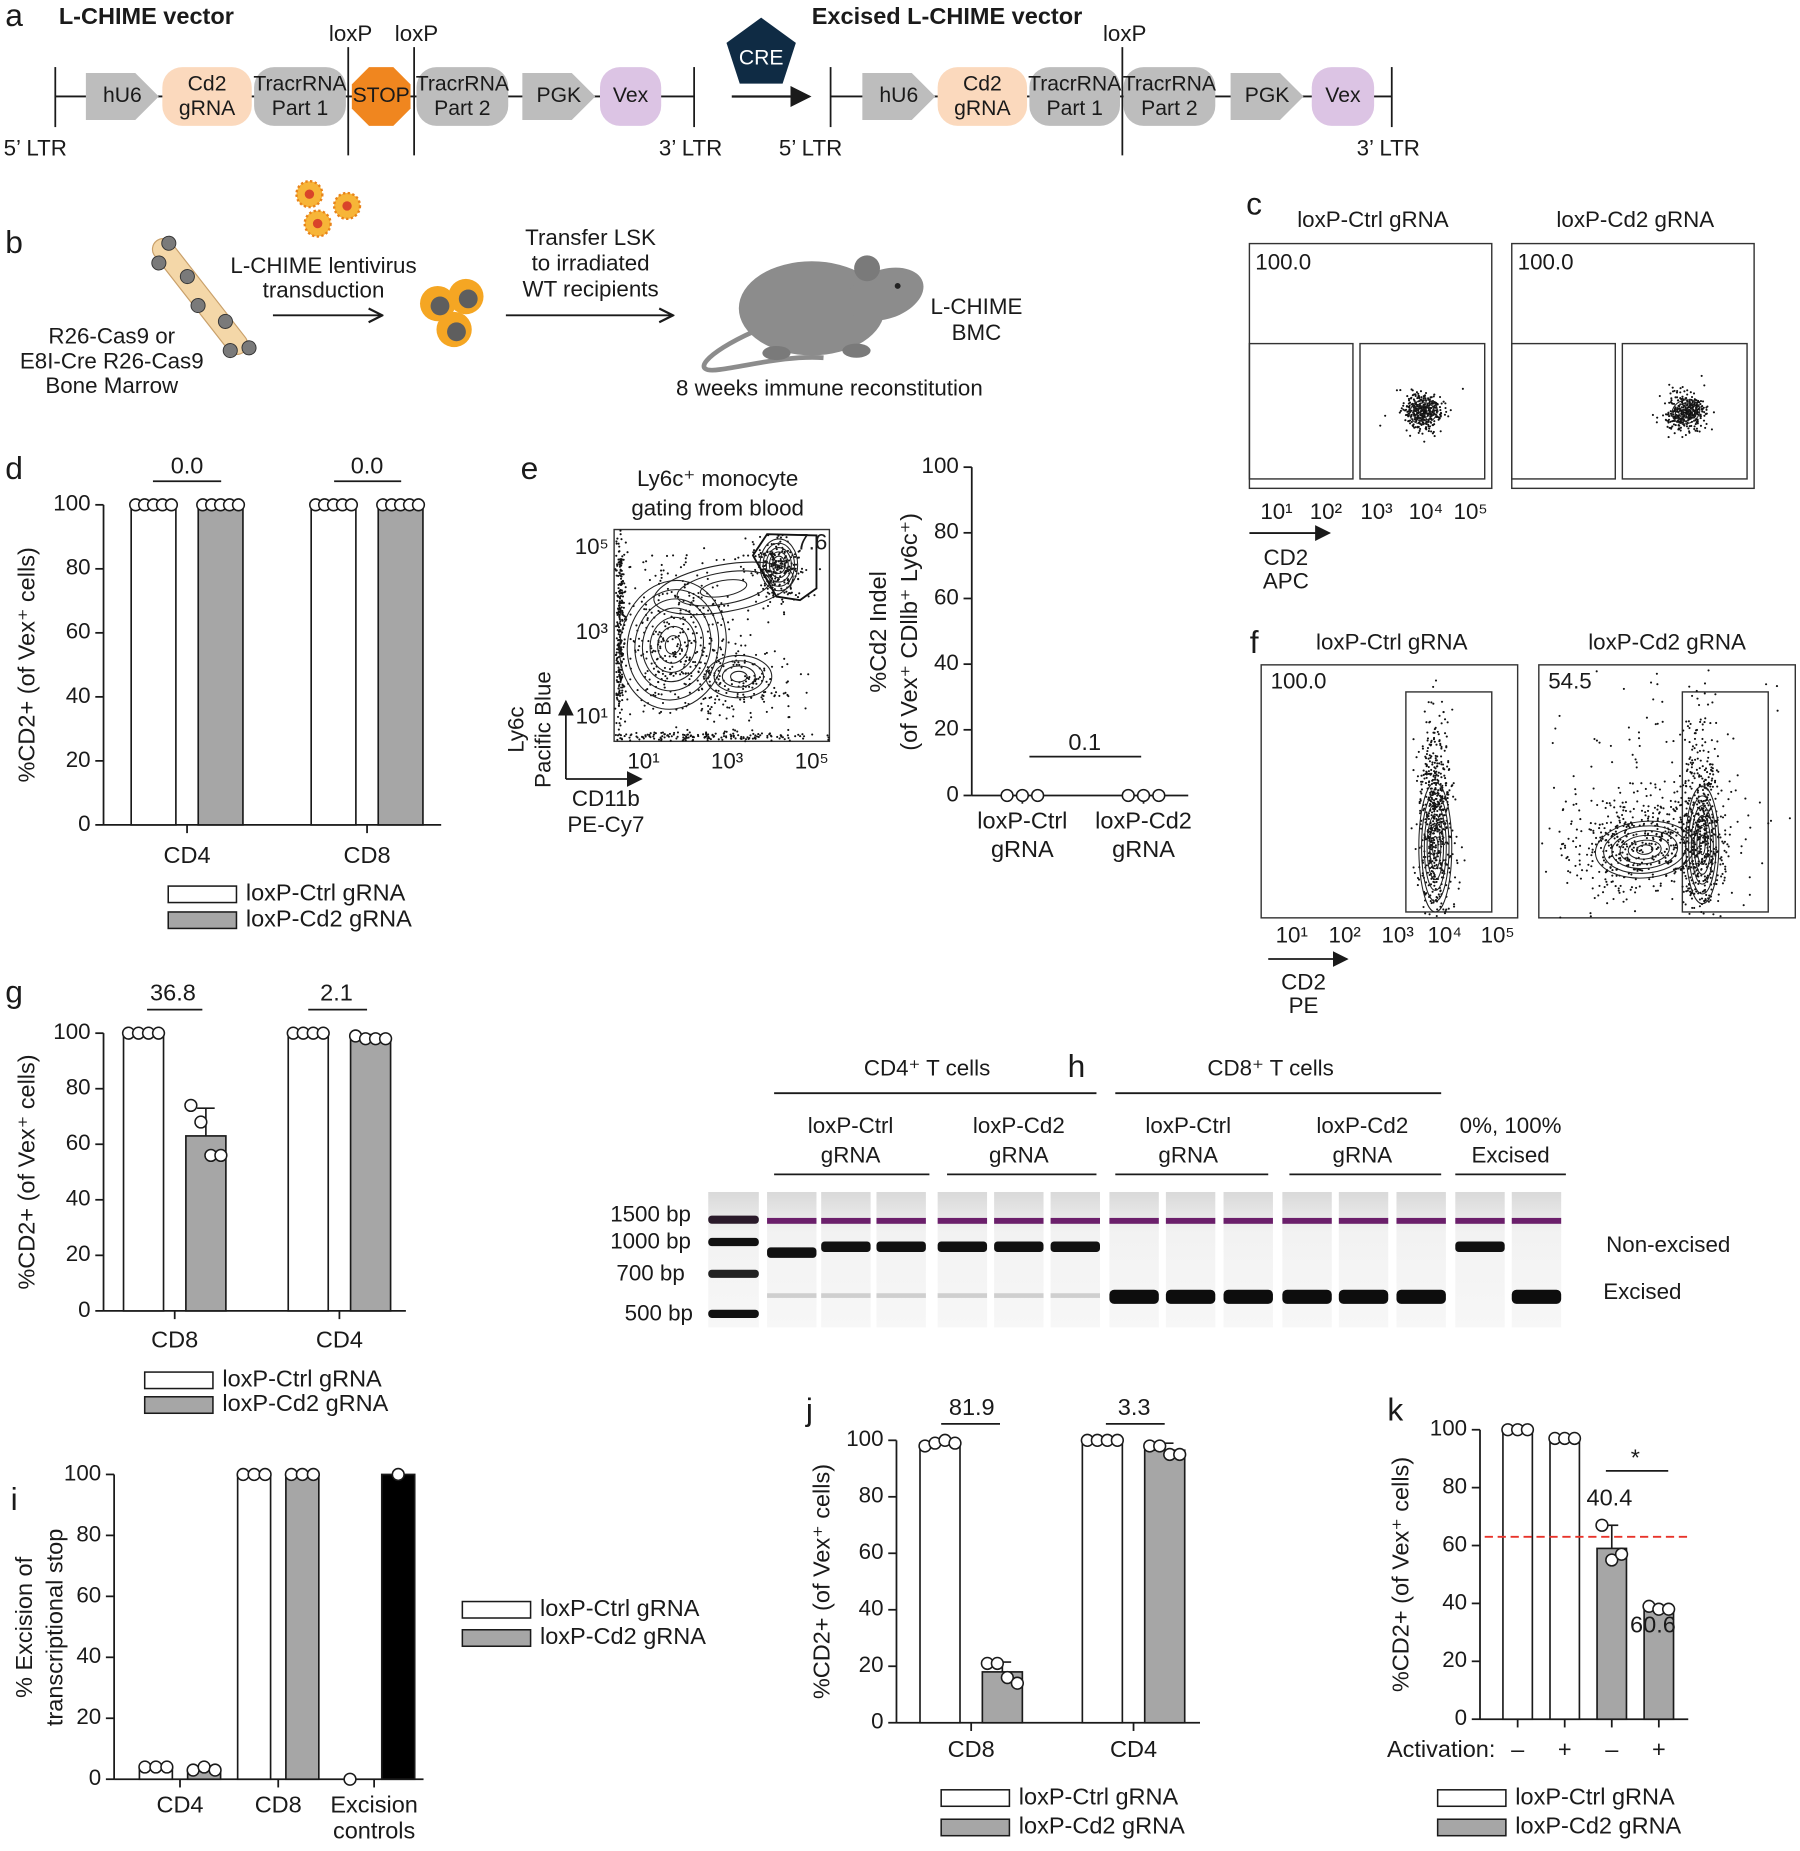  What do you see at coordinates (733, 1274) in the screenshot?
I see `ladder-band` at bounding box center [733, 1274].